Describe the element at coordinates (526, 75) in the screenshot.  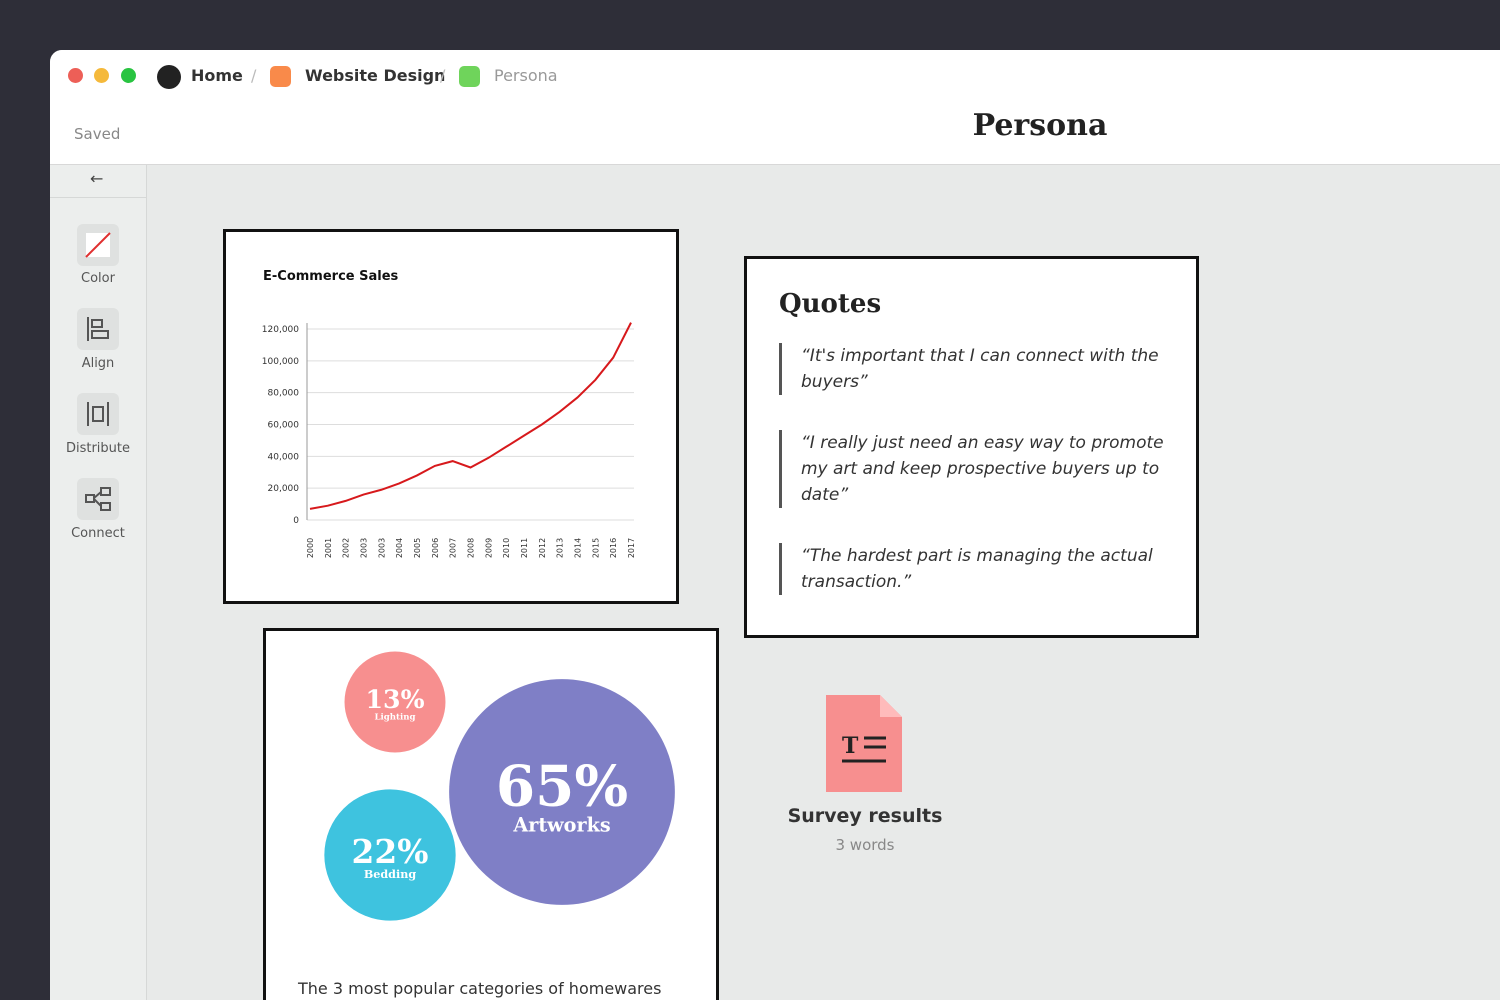
I see `breadcrumb: Persona` at that location.